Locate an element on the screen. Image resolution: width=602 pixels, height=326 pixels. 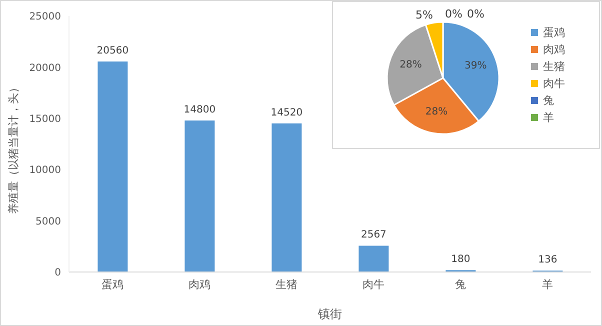
x-tick-label: 肉牛 is located at coordinates (373, 284).